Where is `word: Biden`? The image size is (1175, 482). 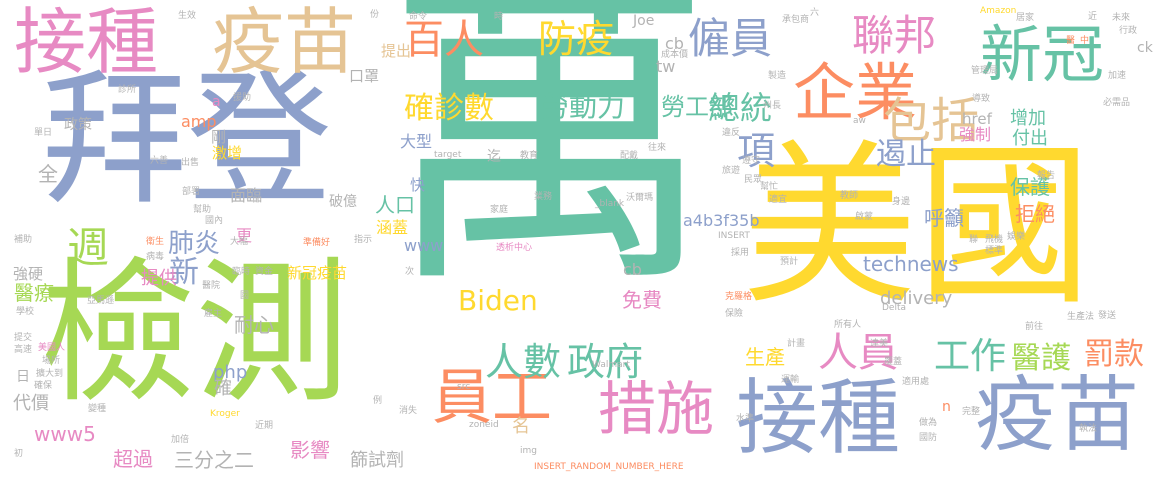 word: Biden is located at coordinates (498, 300).